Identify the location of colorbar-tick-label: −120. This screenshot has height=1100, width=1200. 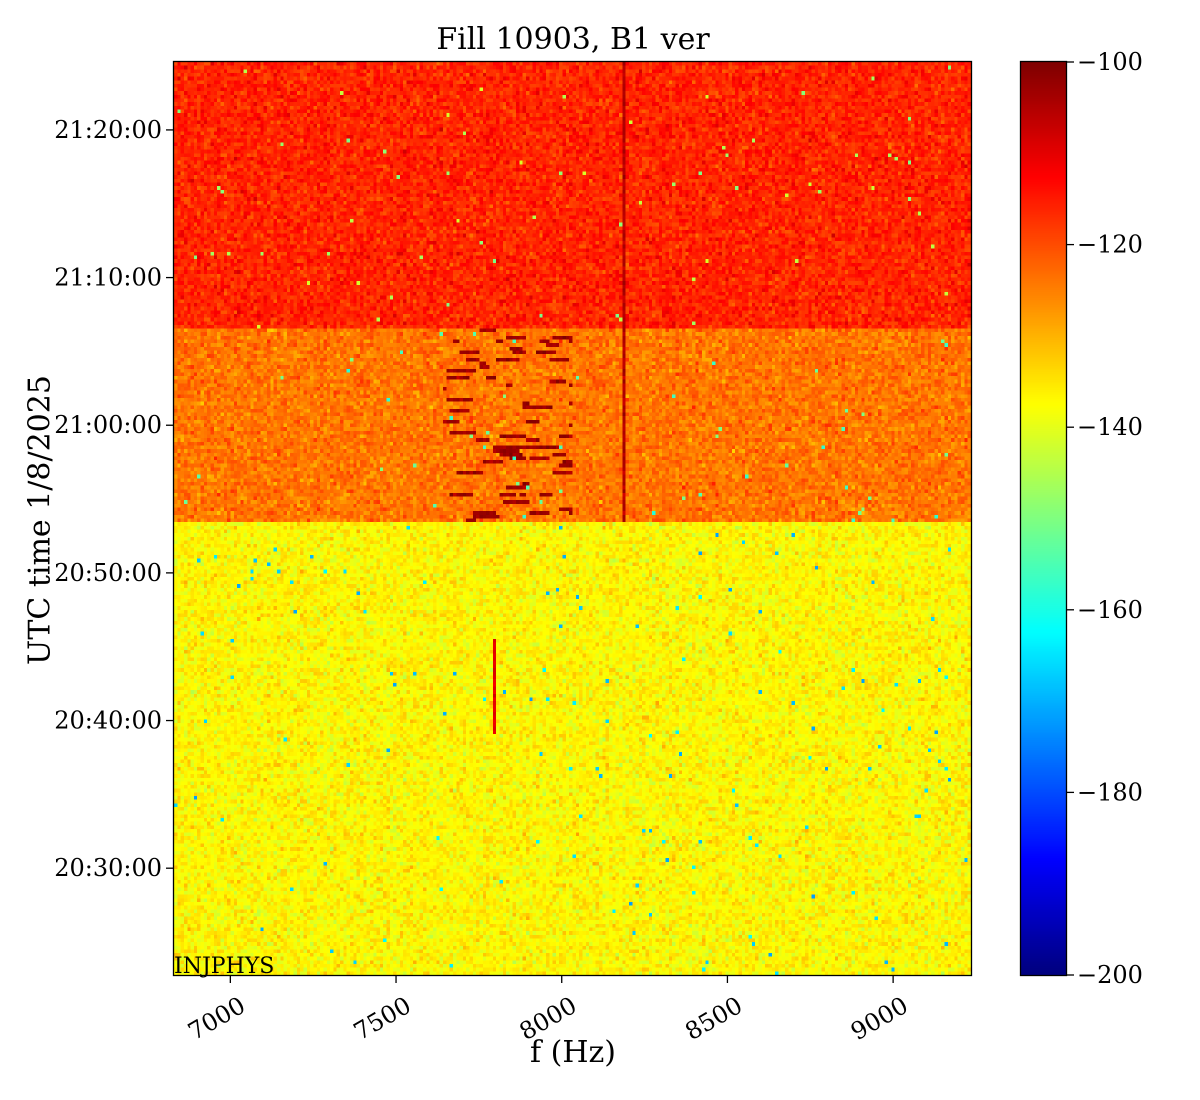
(1110, 245).